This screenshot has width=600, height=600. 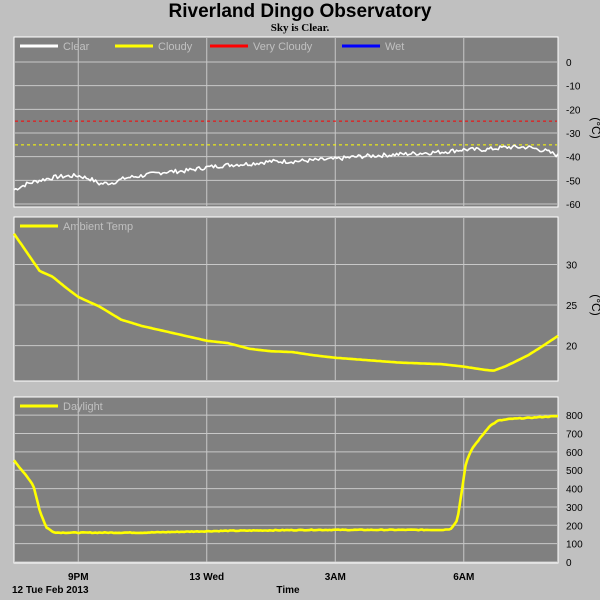 What do you see at coordinates (573, 87) in the screenshot?
I see `sky-temp-ytick-label: -10` at bounding box center [573, 87].